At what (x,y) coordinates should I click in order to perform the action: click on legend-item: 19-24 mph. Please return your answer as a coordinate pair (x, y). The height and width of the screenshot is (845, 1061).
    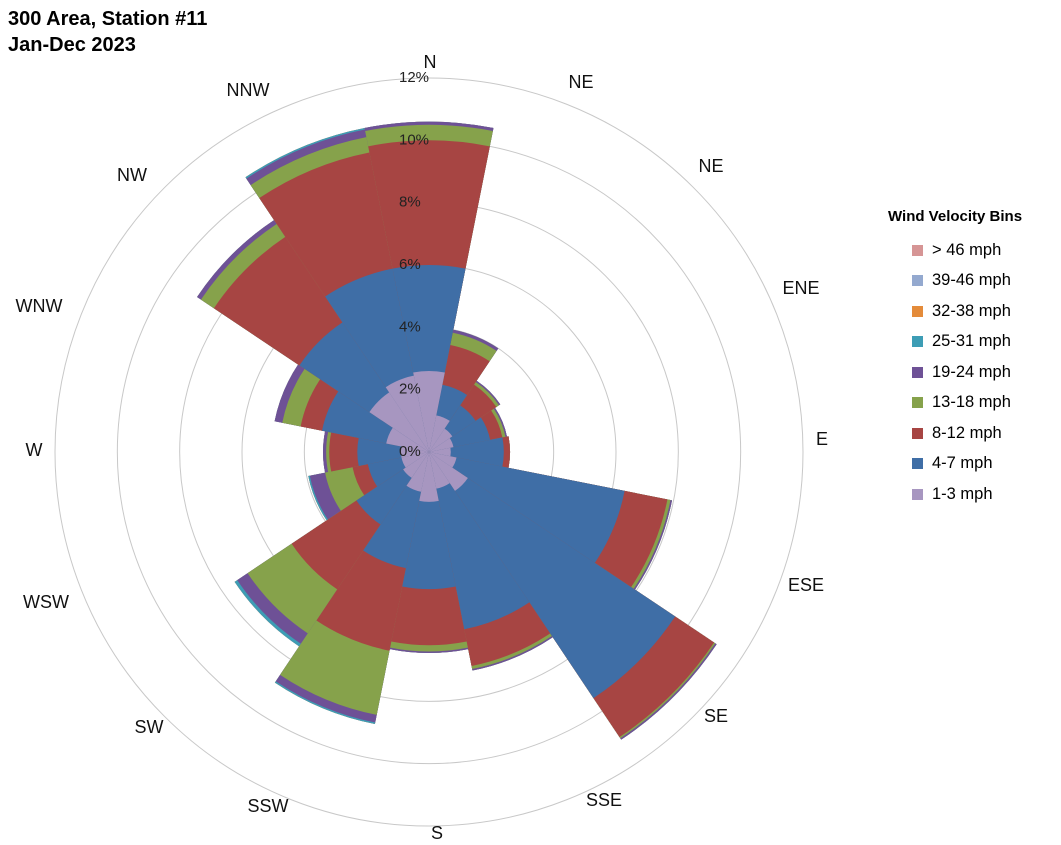
    Looking at the image, I should click on (967, 372).